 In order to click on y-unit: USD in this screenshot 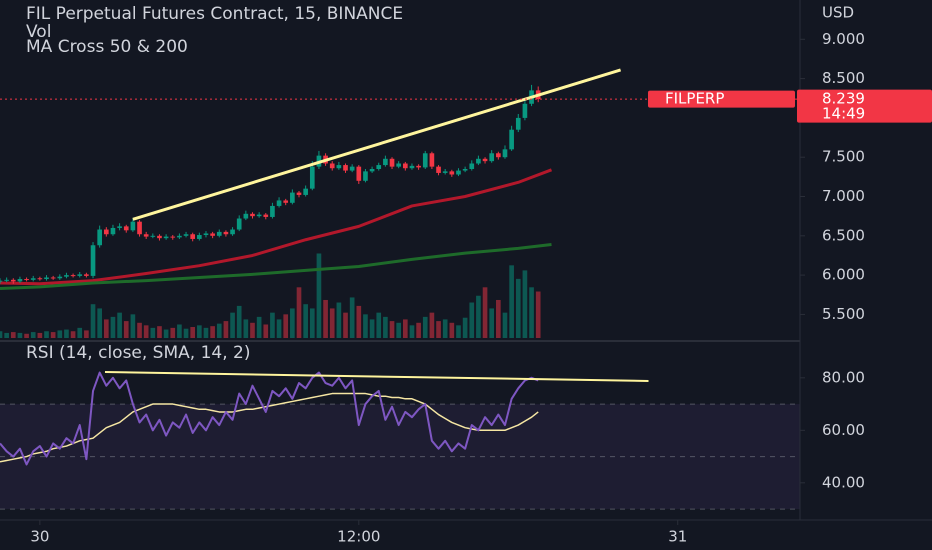, I will do `click(838, 13)`.